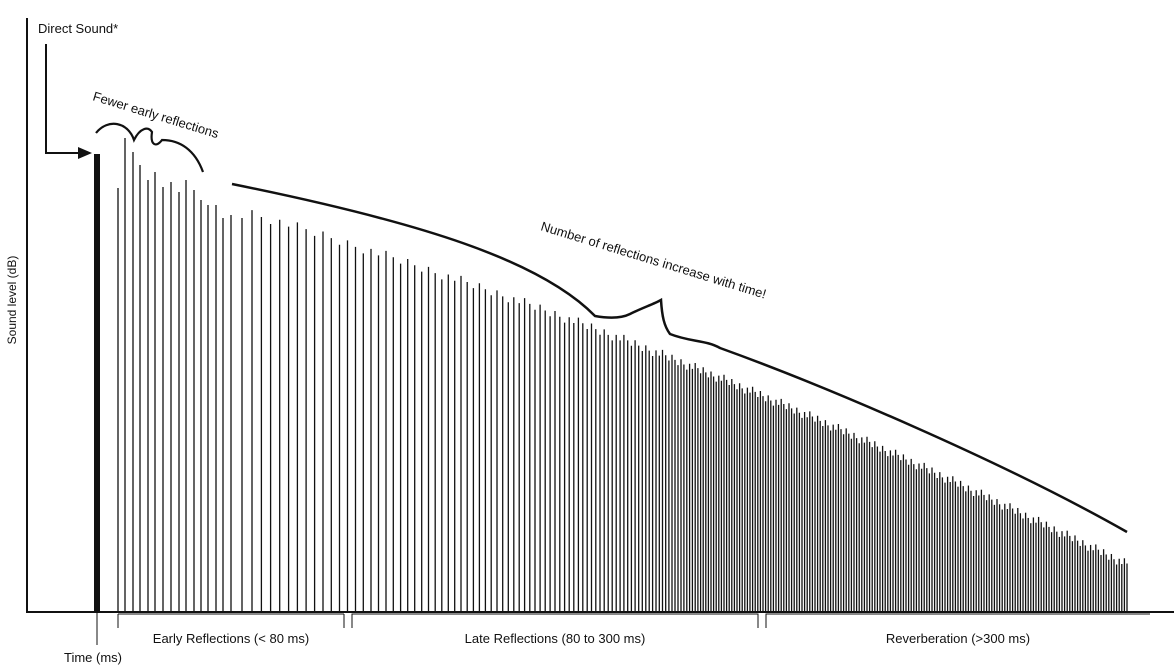  What do you see at coordinates (156, 115) in the screenshot?
I see `fewer-early-reflections-label: Fewer early reflections` at bounding box center [156, 115].